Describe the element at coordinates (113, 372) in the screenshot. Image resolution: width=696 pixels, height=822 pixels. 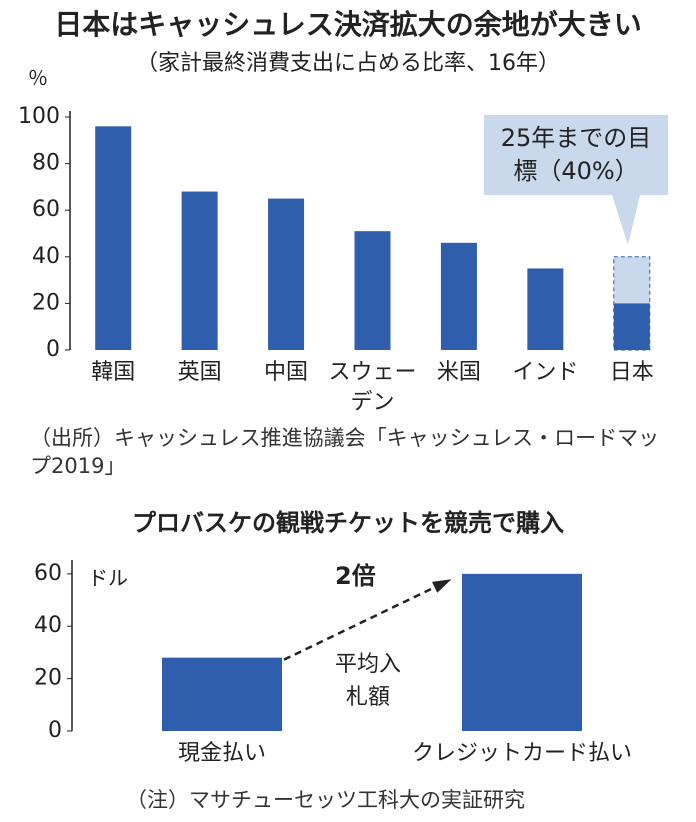
I see `x-tick-label: 韓国` at that location.